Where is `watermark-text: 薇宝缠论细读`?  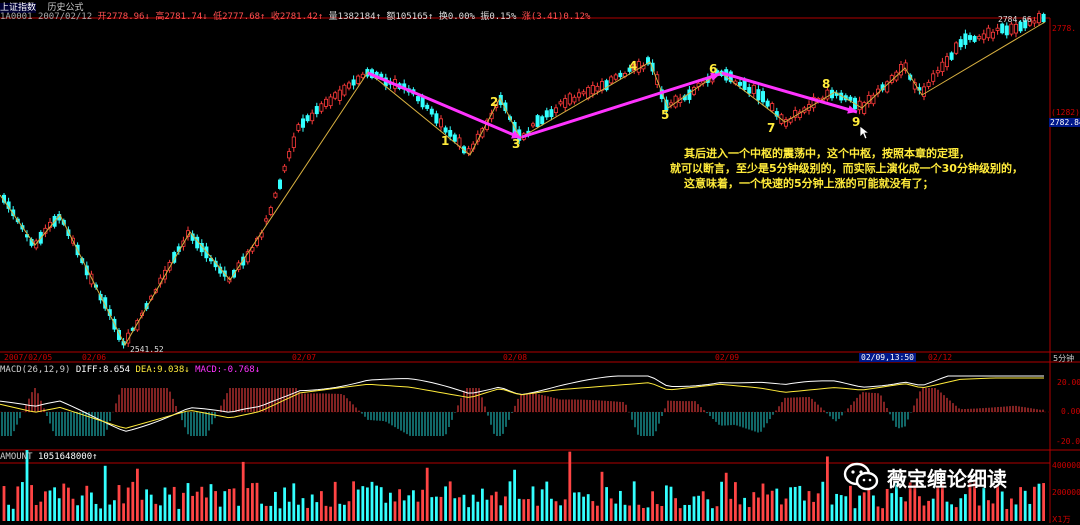
watermark-text: 薇宝缠论细读 is located at coordinates (947, 478).